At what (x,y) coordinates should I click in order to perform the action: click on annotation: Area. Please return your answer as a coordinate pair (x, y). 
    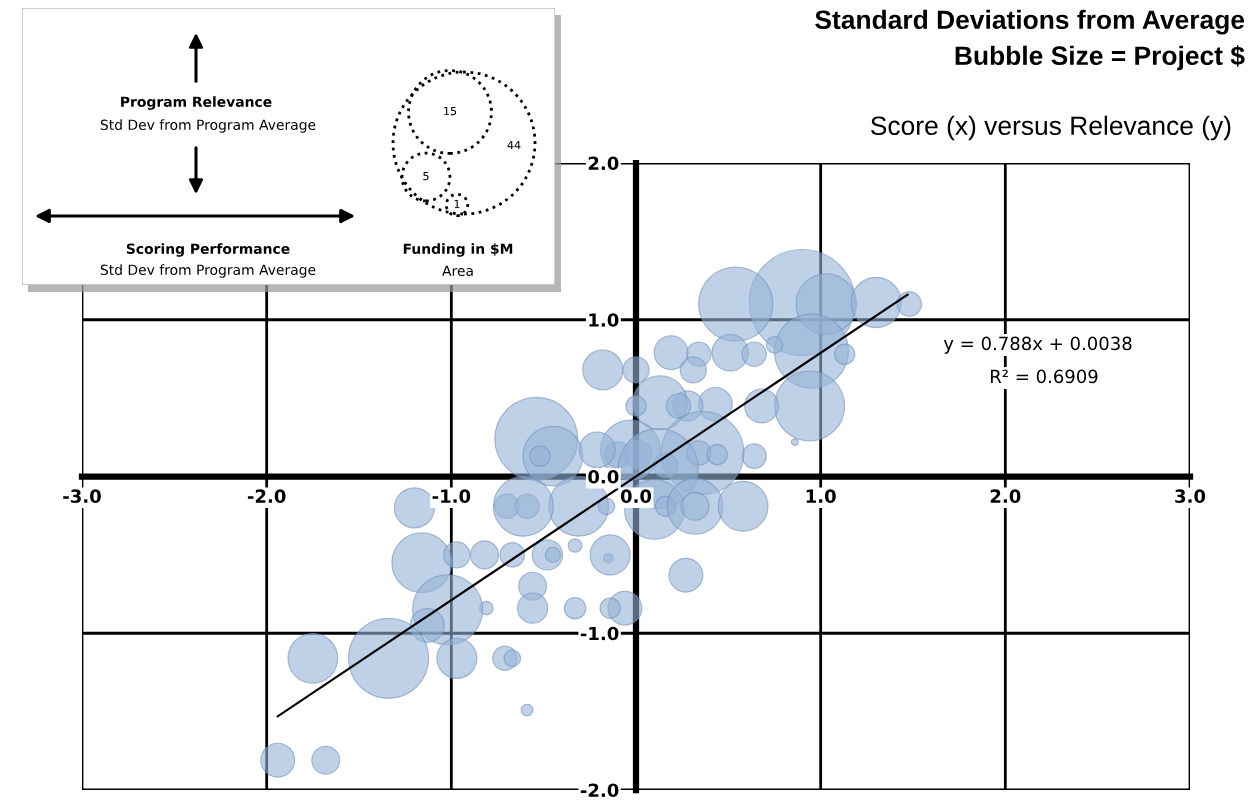
    Looking at the image, I should click on (457, 271).